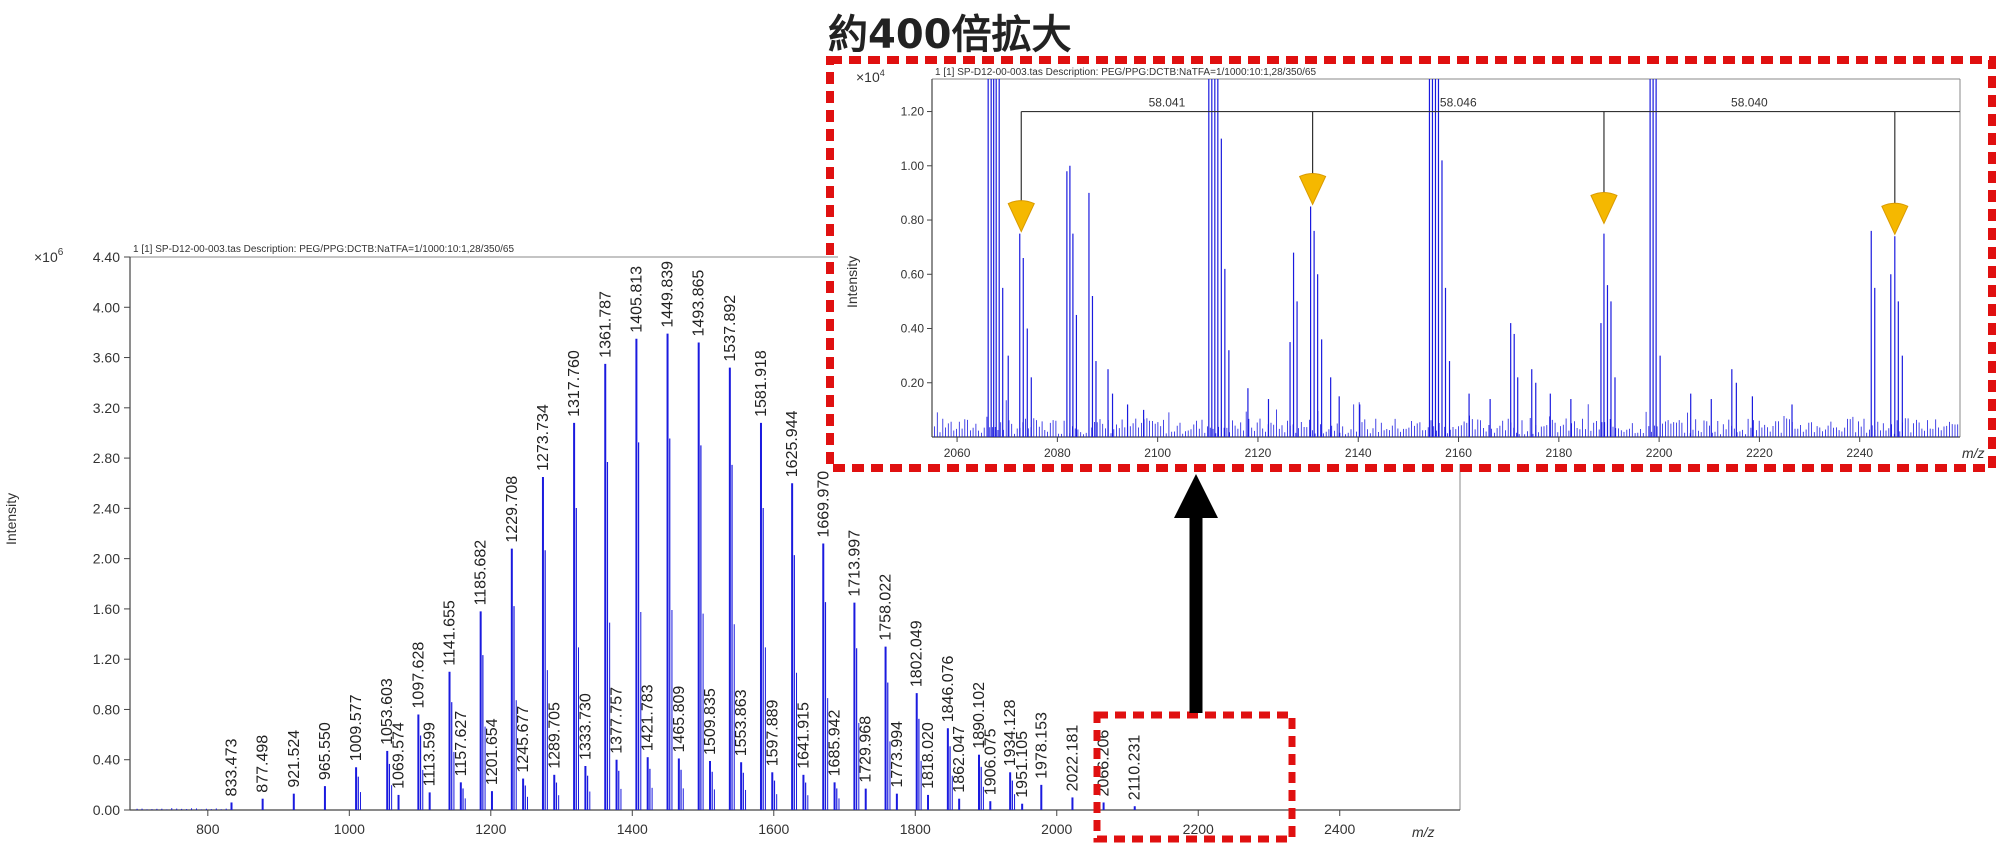 The height and width of the screenshot is (844, 2000). I want to click on main-peak-label: 1862.047, so click(959, 759).